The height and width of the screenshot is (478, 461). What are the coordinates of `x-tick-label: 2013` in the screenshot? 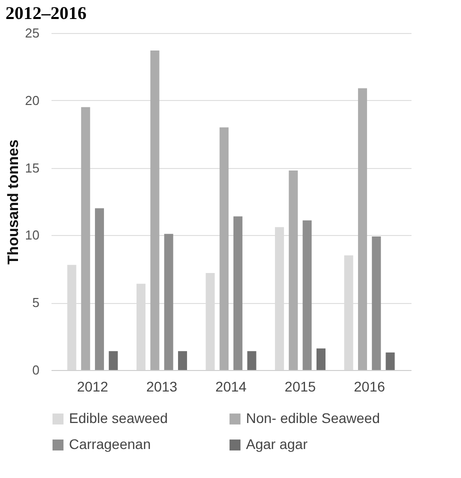 It's located at (162, 386).